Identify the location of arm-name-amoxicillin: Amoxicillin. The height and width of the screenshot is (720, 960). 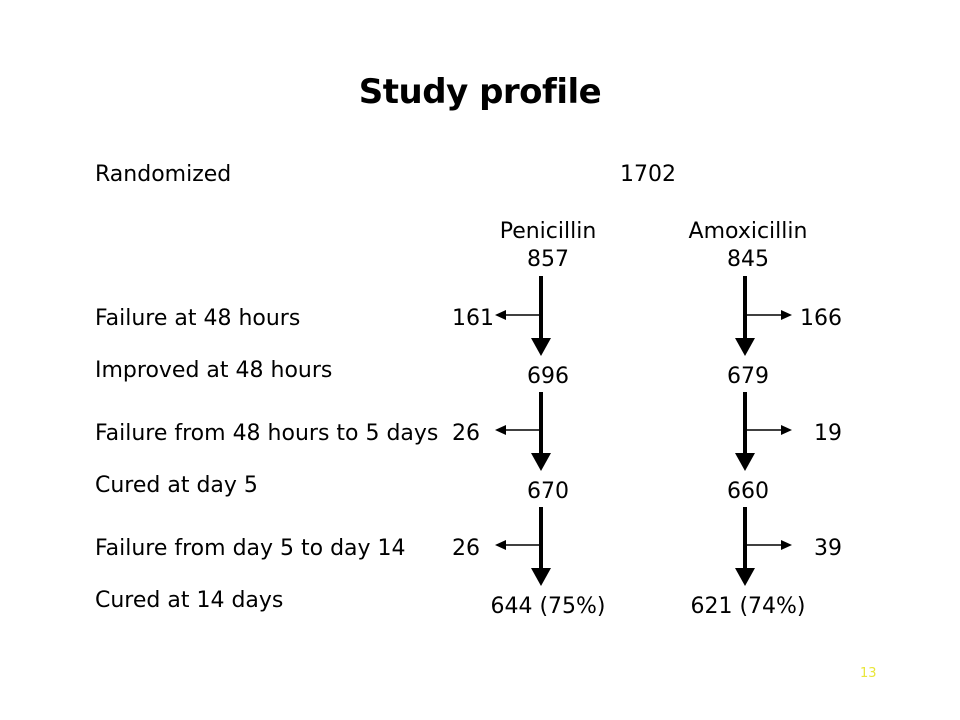
(748, 231).